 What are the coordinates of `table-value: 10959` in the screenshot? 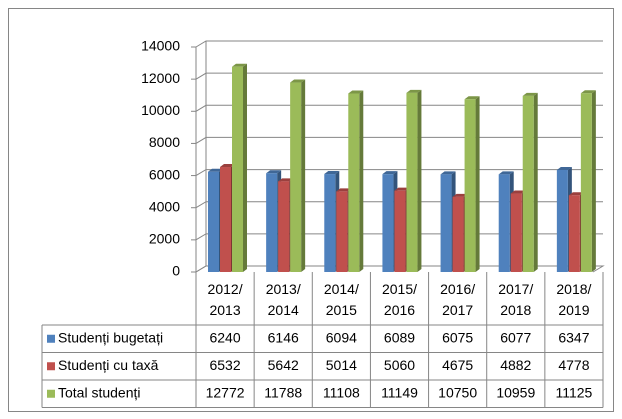 It's located at (515, 392).